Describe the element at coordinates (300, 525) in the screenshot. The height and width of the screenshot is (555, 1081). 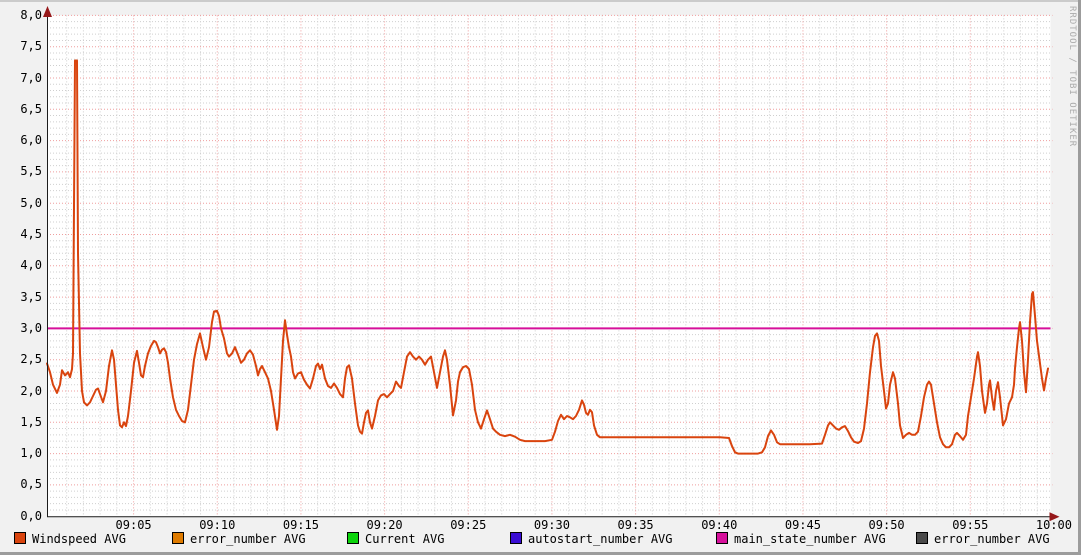
I see `x-tick-label: 09:15` at that location.